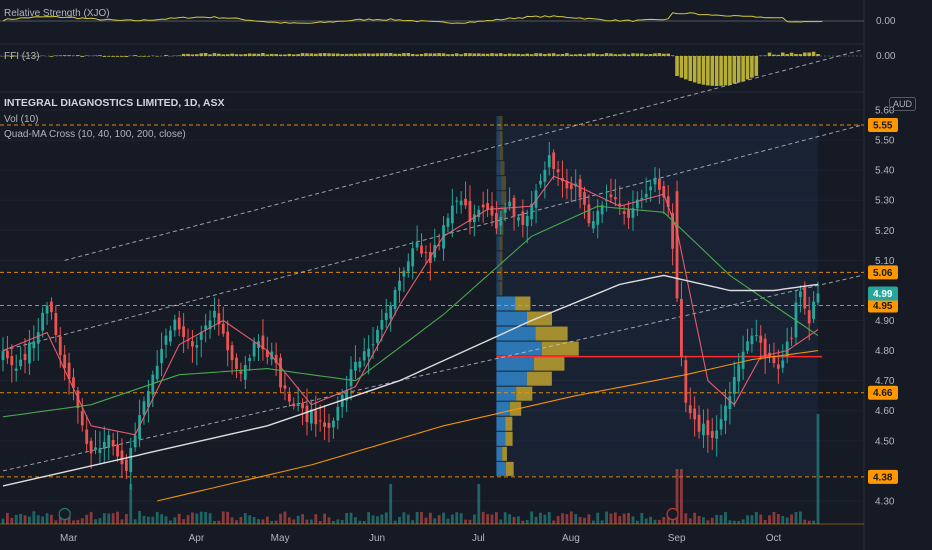  I want to click on price-tick-label: 5.50, so click(885, 141).